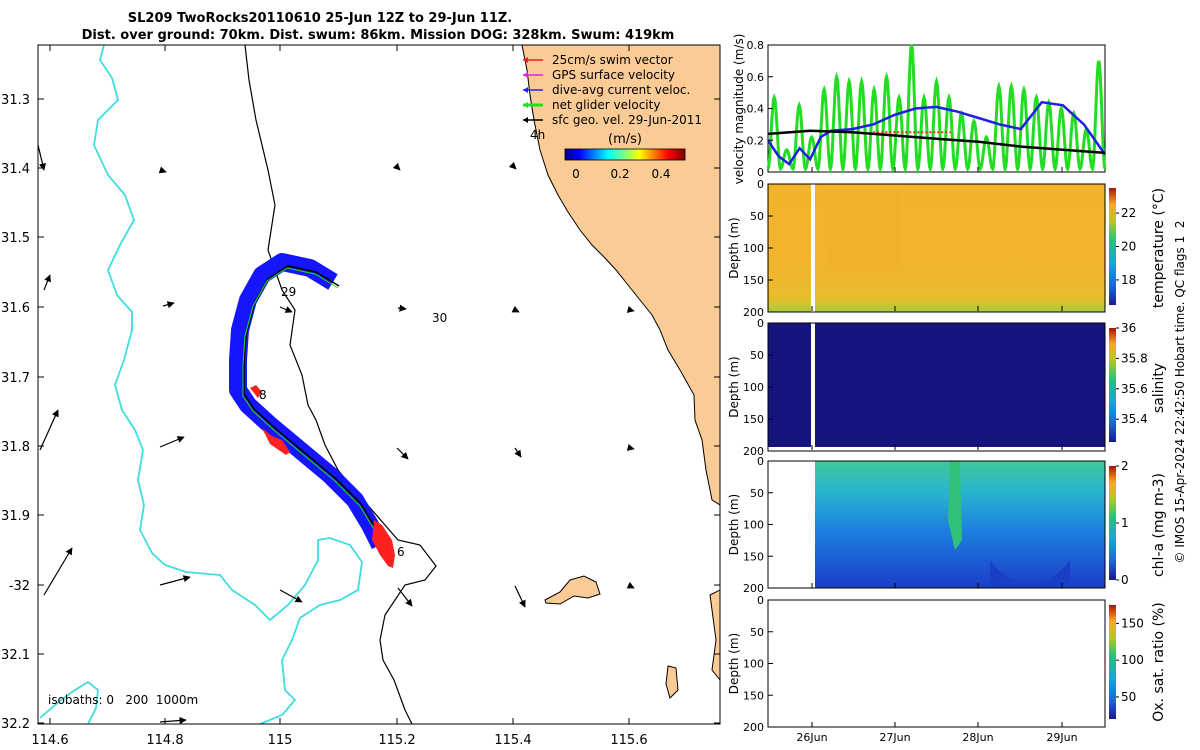 This screenshot has height=750, width=1200. What do you see at coordinates (894, 737) in the screenshot?
I see `time-tick-27Jun: 27Jun` at bounding box center [894, 737].